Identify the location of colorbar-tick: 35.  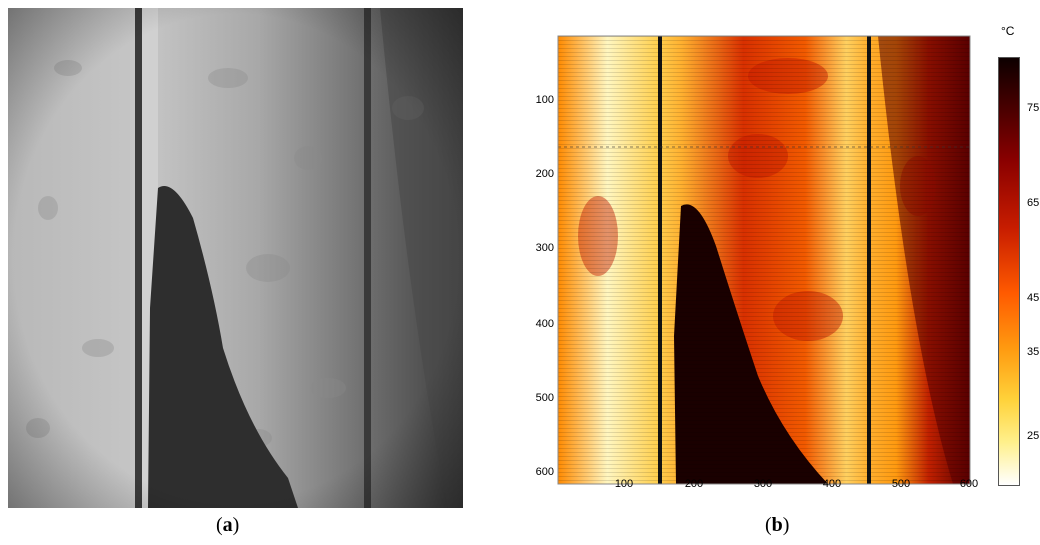
(1033, 352).